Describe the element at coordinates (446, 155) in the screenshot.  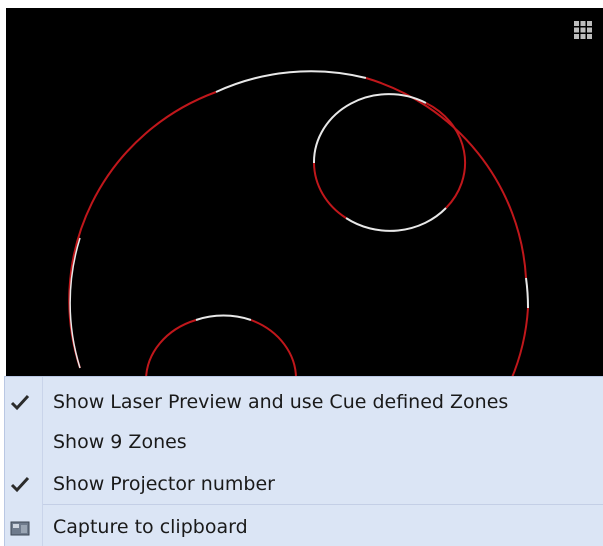
I see `small-circle-outline-red` at that location.